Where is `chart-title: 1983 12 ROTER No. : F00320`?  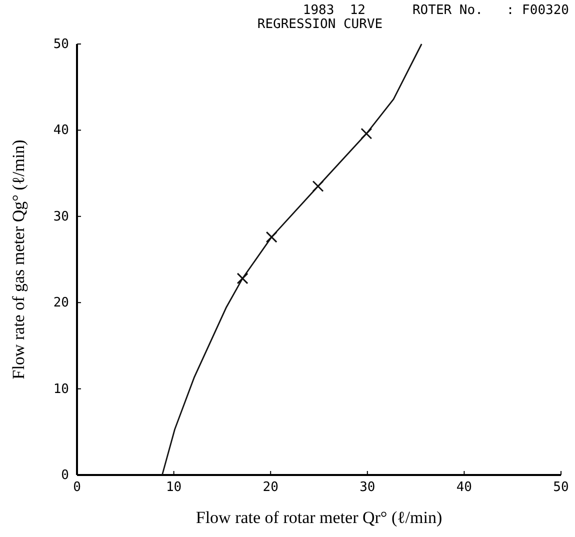 chart-title: 1983 12 ROTER No. : F00320 is located at coordinates (435, 10).